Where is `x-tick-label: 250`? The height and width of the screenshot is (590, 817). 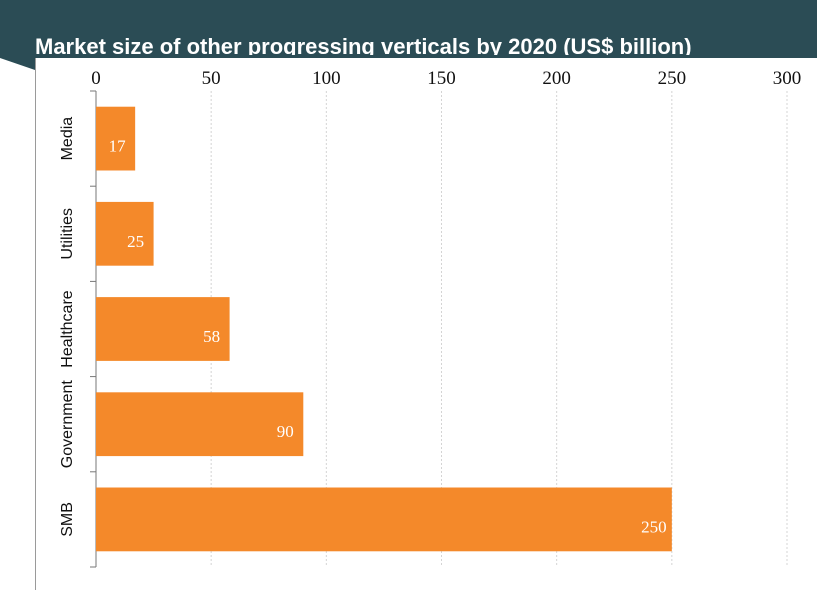 x-tick-label: 250 is located at coordinates (672, 78).